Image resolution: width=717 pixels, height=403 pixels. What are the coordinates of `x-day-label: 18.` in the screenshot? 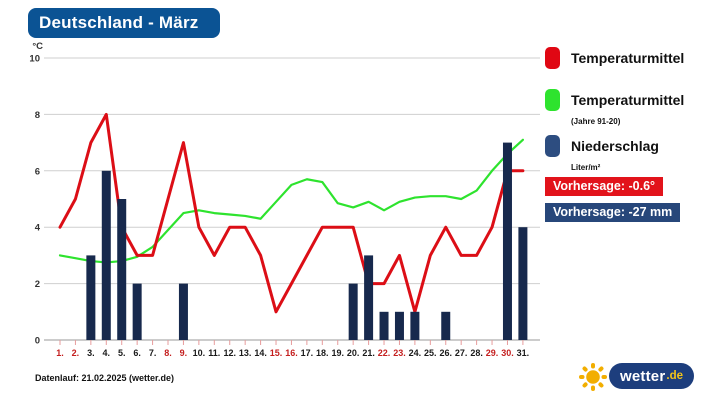 It's located at (322, 353).